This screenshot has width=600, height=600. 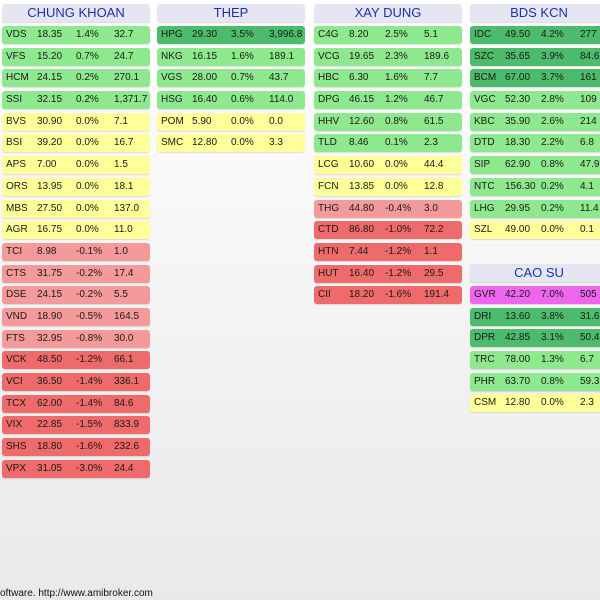 What do you see at coordinates (76, 208) in the screenshot?
I see `ticker-row: MBS 27.50 0.0% 137.0` at bounding box center [76, 208].